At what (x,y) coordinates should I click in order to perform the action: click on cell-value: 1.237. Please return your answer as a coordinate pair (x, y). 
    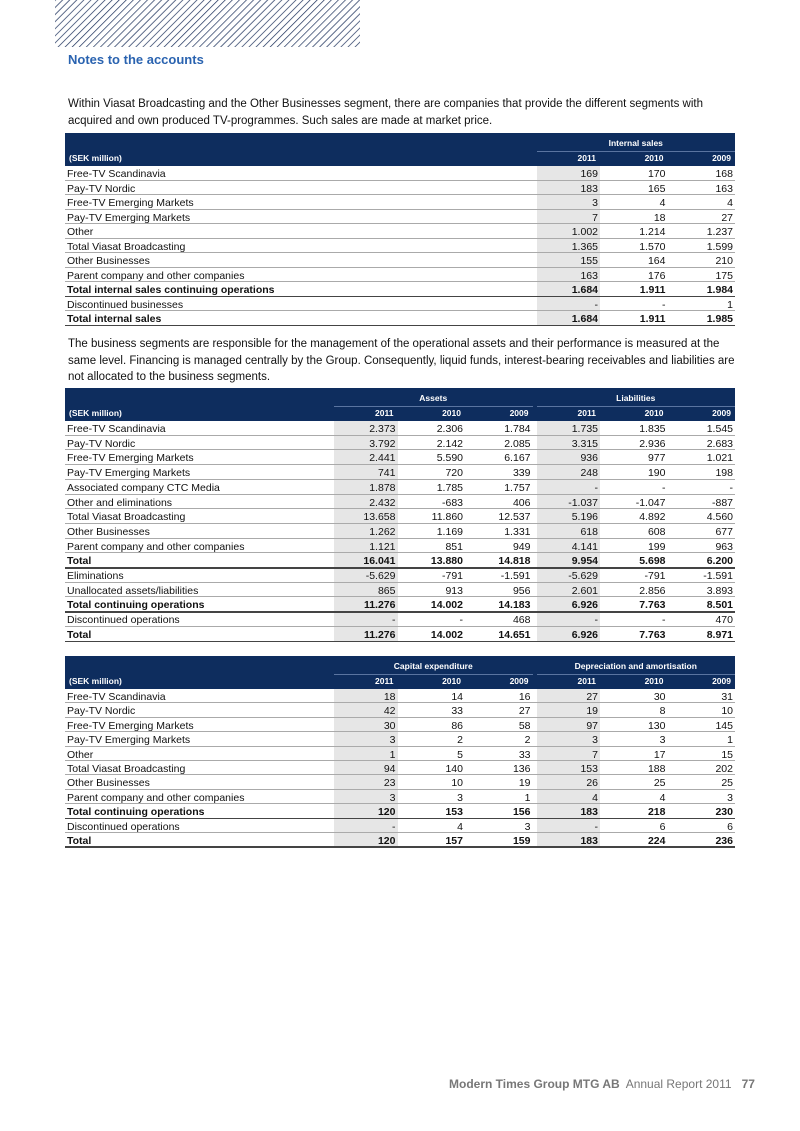
    Looking at the image, I should click on (719, 232).